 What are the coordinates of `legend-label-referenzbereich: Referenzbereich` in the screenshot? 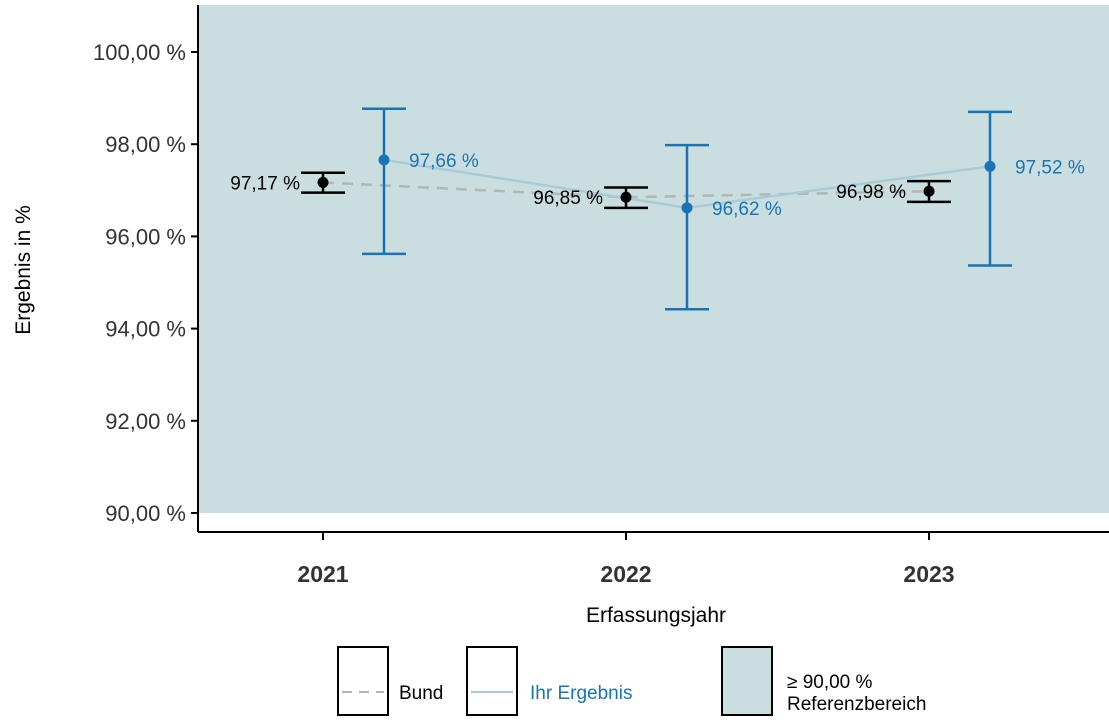 It's located at (856, 704).